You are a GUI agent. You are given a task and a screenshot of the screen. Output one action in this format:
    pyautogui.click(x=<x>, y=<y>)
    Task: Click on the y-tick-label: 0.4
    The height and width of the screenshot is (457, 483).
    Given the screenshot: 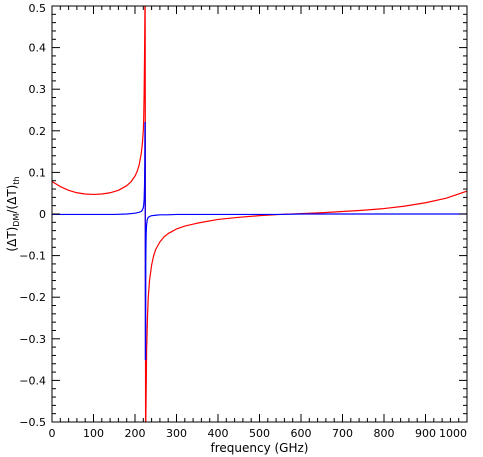 What is the action you would take?
    pyautogui.click(x=38, y=48)
    